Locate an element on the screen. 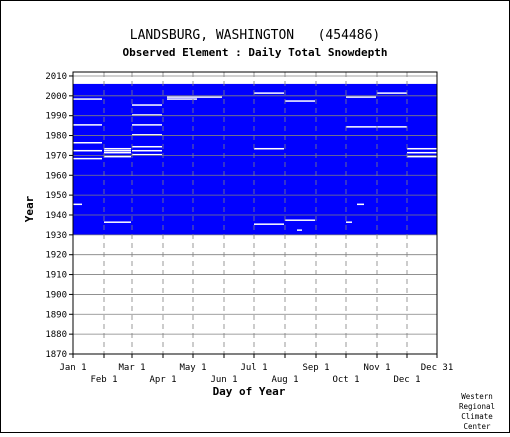 This screenshot has width=510, height=437. y-tick-label: 1990 is located at coordinates (56, 117).